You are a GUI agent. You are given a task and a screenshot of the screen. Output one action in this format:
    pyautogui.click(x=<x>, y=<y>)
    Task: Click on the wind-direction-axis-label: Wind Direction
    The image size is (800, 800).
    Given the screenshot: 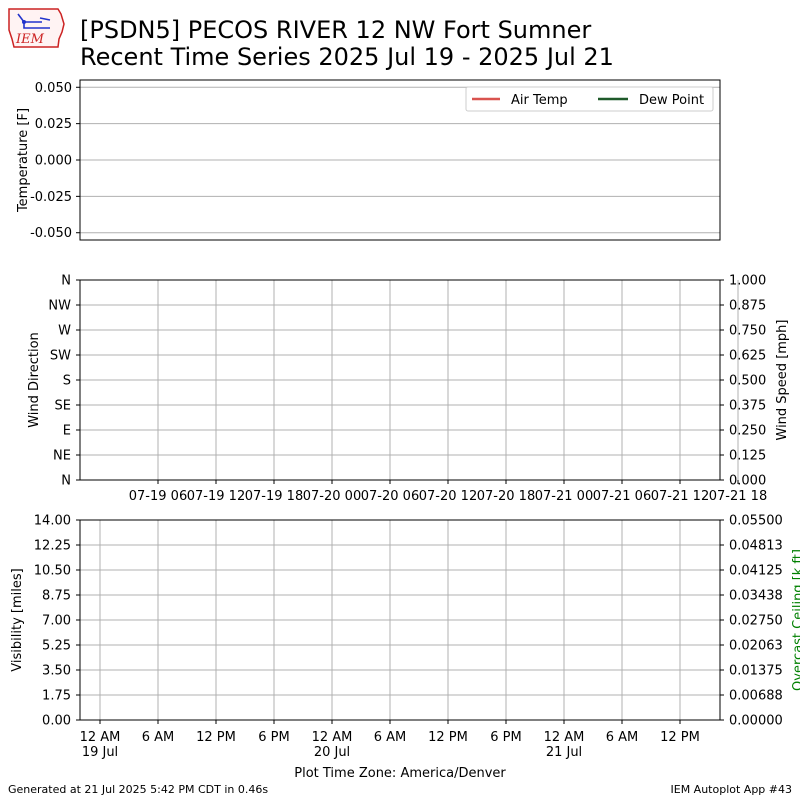 What is the action you would take?
    pyautogui.click(x=34, y=380)
    